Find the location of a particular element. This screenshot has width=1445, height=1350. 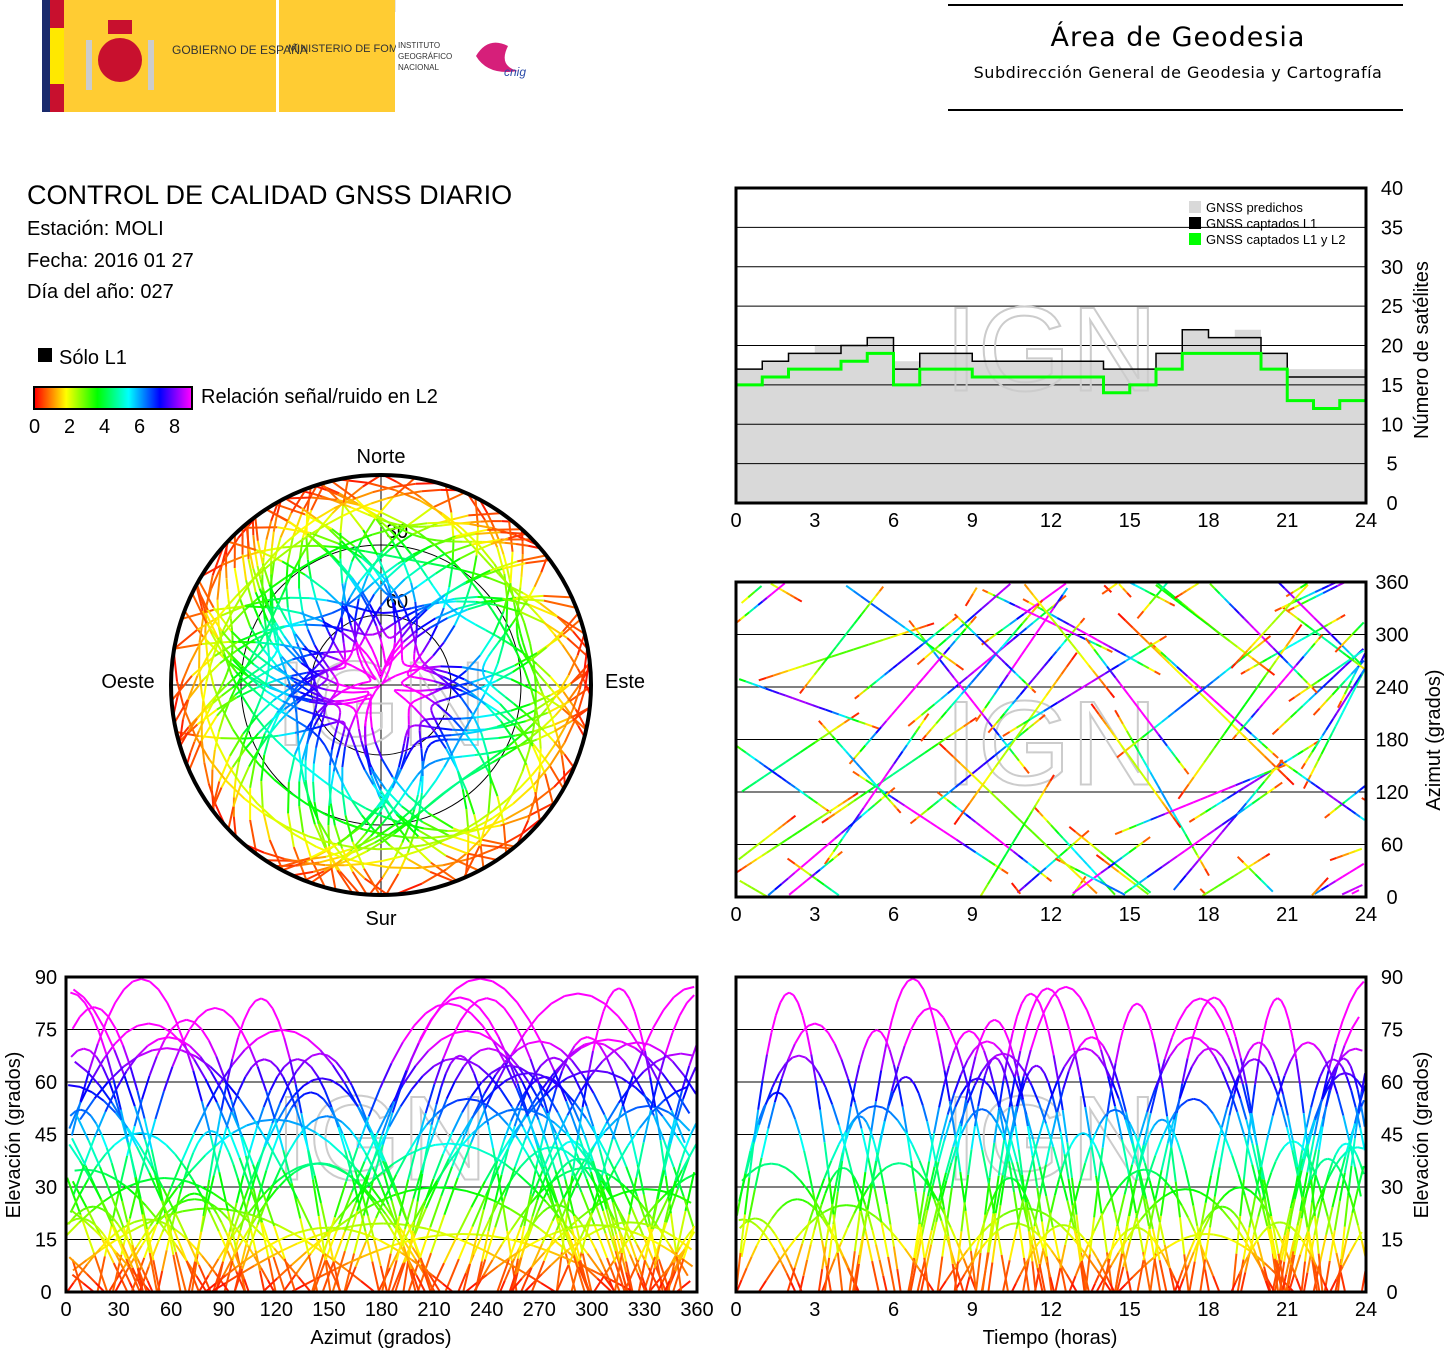

y-tick-label: 0 is located at coordinates (45, 1293).